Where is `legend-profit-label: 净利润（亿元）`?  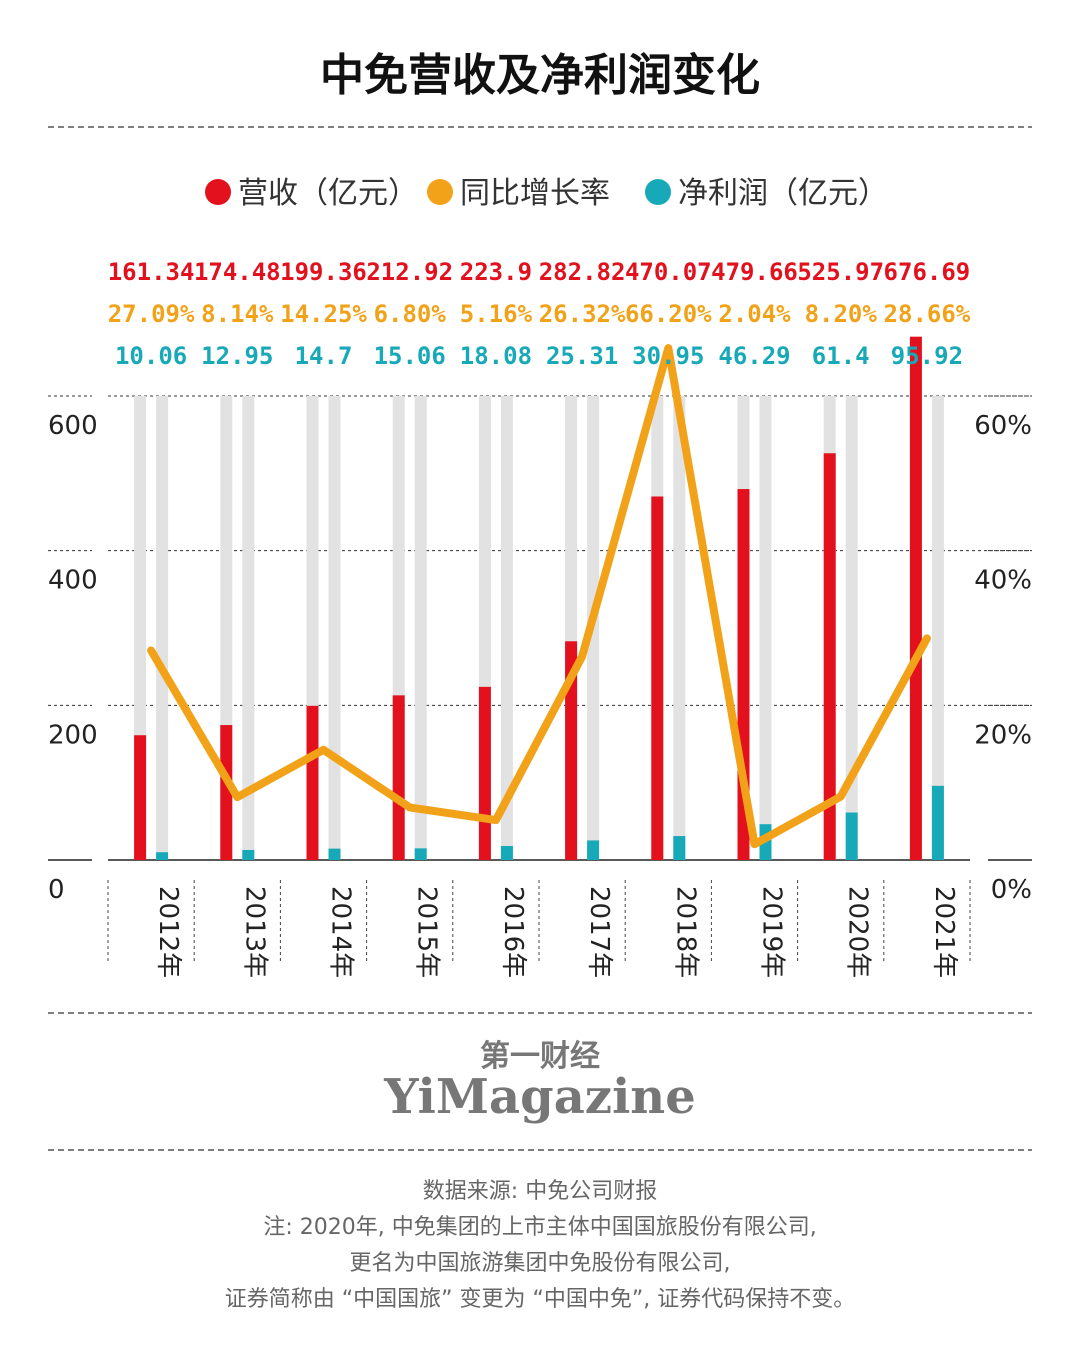 legend-profit-label: 净利润（亿元） is located at coordinates (783, 193).